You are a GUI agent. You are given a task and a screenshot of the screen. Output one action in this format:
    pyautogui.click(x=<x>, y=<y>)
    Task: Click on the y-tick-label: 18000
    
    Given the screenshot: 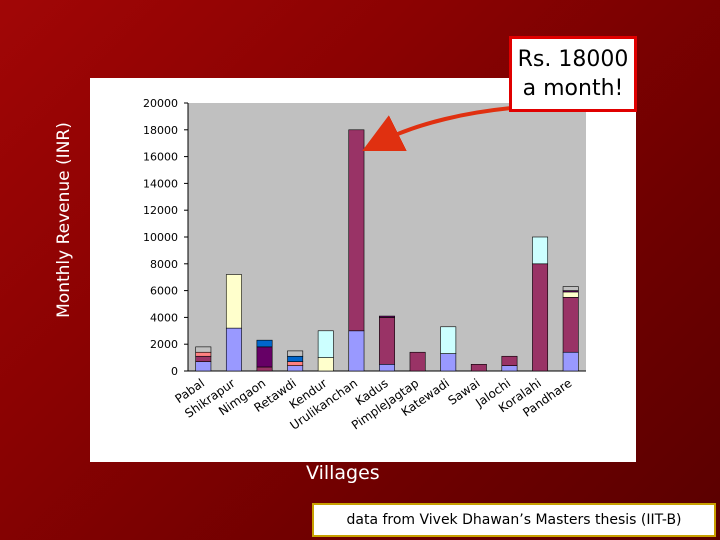 What is the action you would take?
    pyautogui.click(x=160, y=130)
    